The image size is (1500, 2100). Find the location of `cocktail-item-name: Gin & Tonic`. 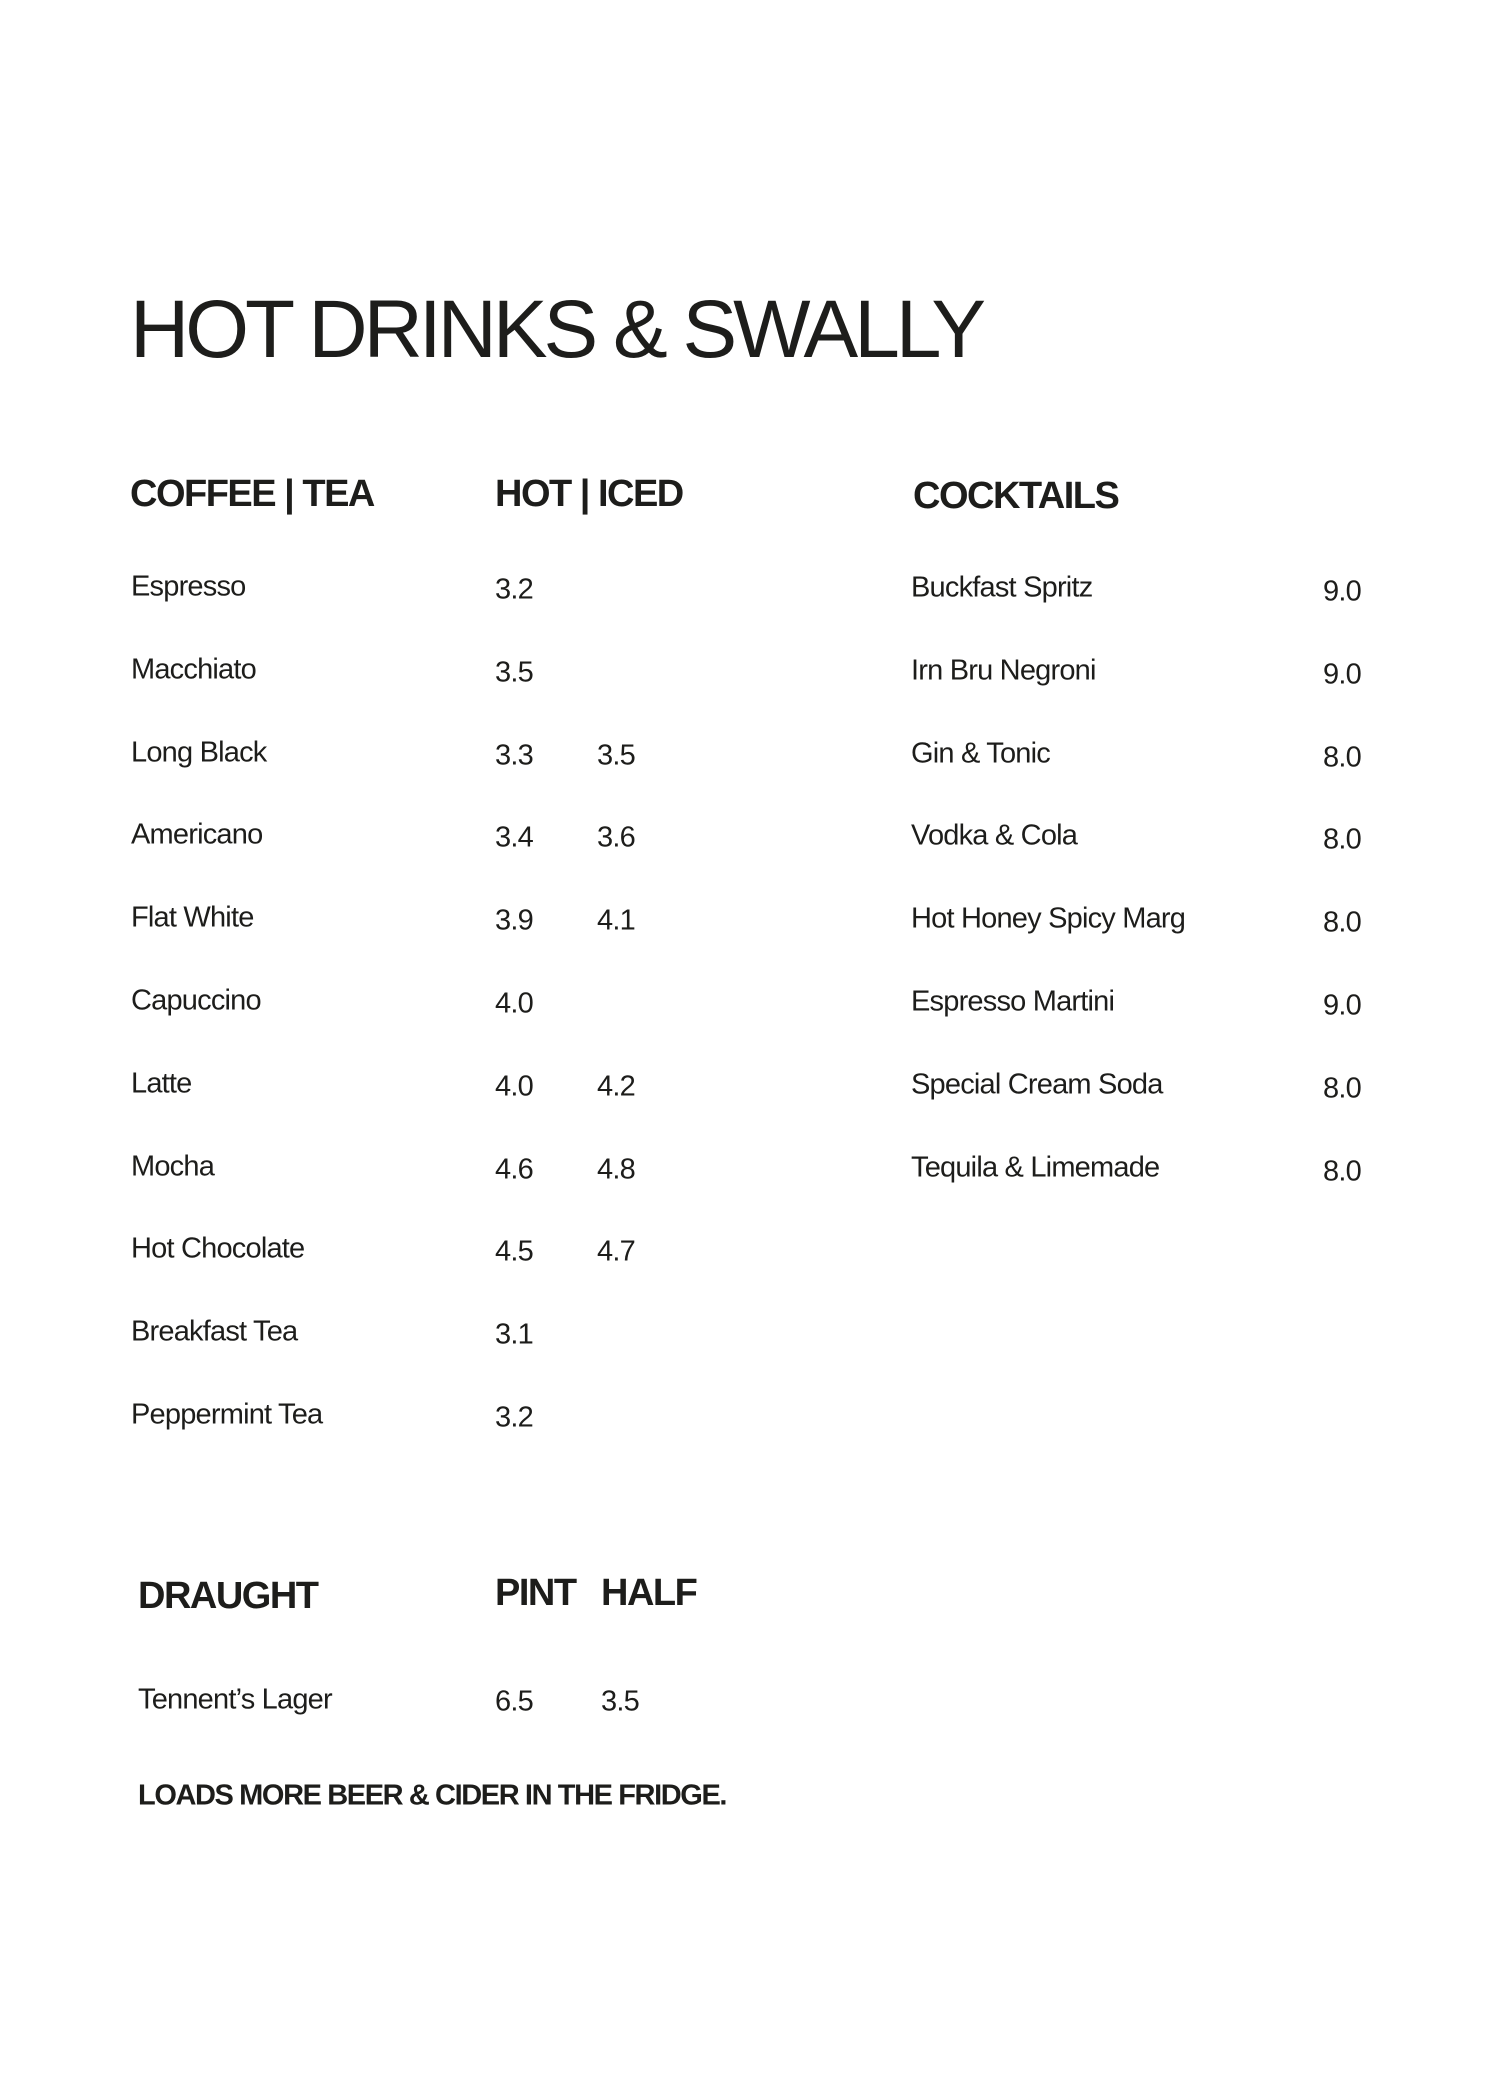

cocktail-item-name: Gin & Tonic is located at coordinates (981, 753).